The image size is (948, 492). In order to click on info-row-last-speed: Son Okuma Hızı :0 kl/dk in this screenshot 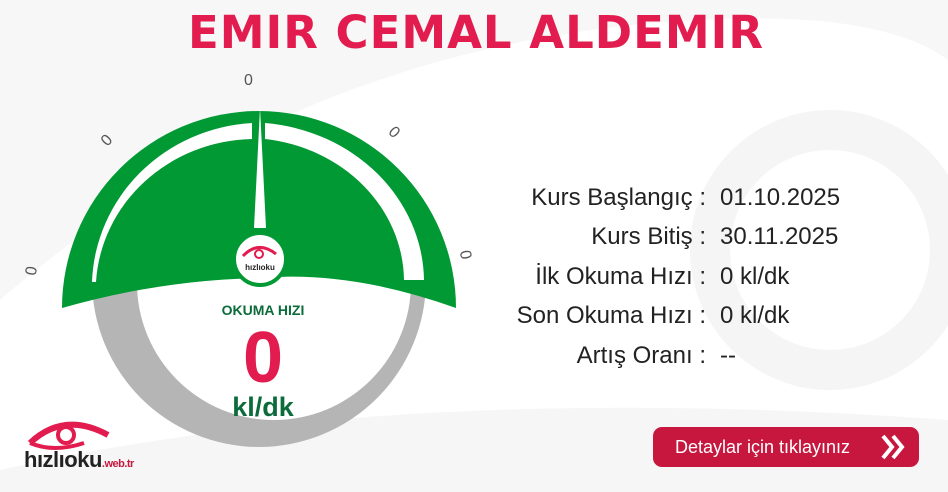, I will do `click(653, 316)`.